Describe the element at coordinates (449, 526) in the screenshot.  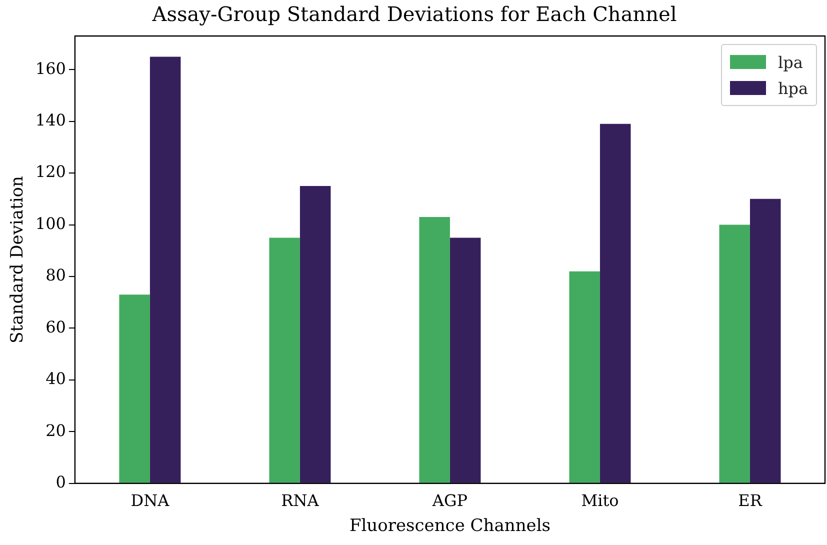
I see `x-axis-title: Fluorescence Channels` at that location.